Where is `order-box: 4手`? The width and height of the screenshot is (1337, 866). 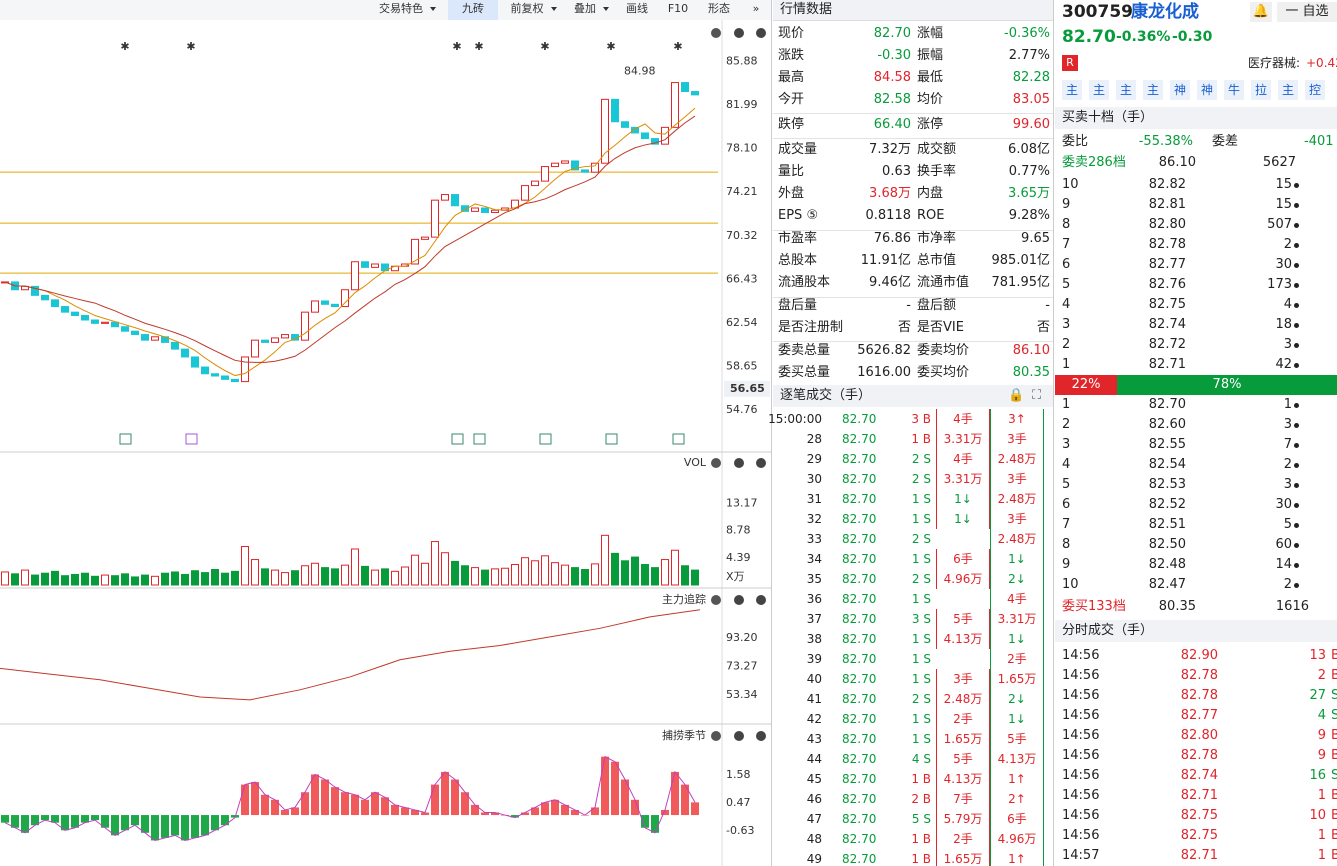
order-box: 4手 is located at coordinates (963, 459).